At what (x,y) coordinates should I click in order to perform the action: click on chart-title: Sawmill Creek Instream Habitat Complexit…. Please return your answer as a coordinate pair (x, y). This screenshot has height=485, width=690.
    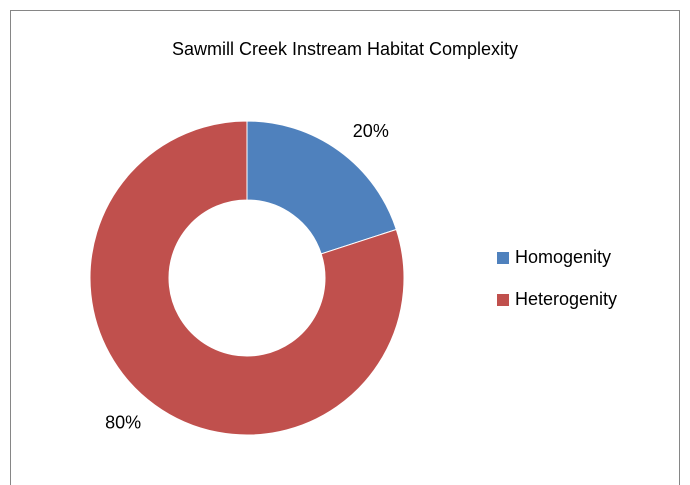
    Looking at the image, I should click on (345, 49).